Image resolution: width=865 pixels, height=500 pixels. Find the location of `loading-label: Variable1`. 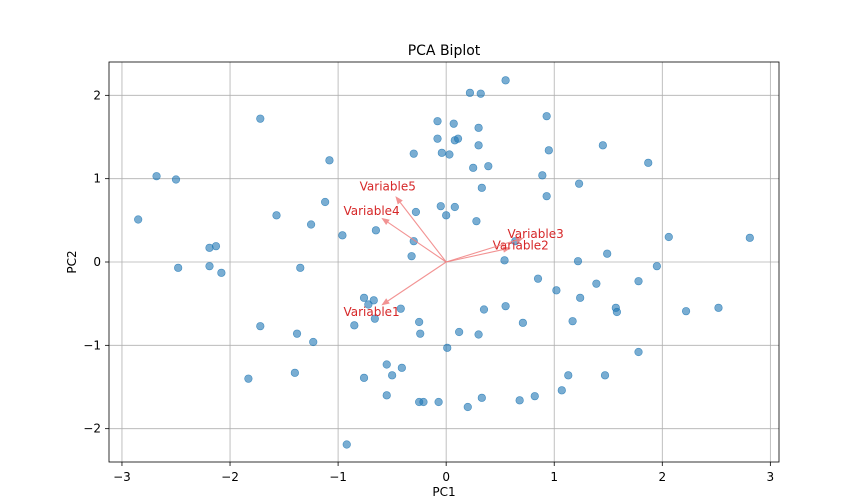

loading-label: Variable1 is located at coordinates (371, 312).